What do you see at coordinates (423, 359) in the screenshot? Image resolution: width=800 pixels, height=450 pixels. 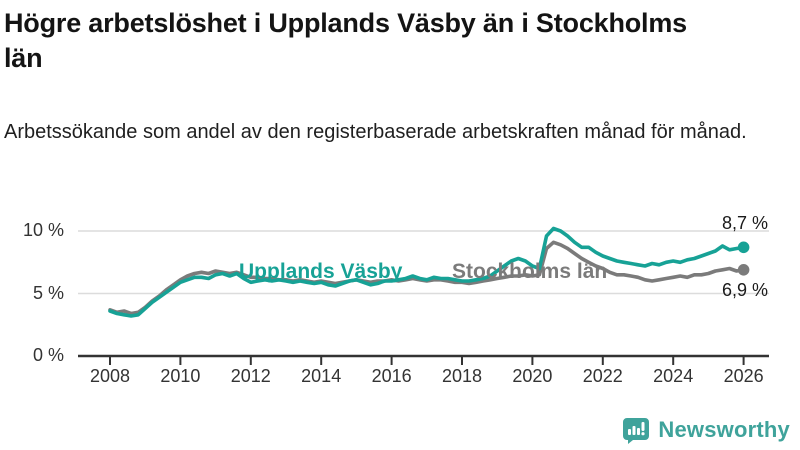 I see `x-axis` at bounding box center [423, 359].